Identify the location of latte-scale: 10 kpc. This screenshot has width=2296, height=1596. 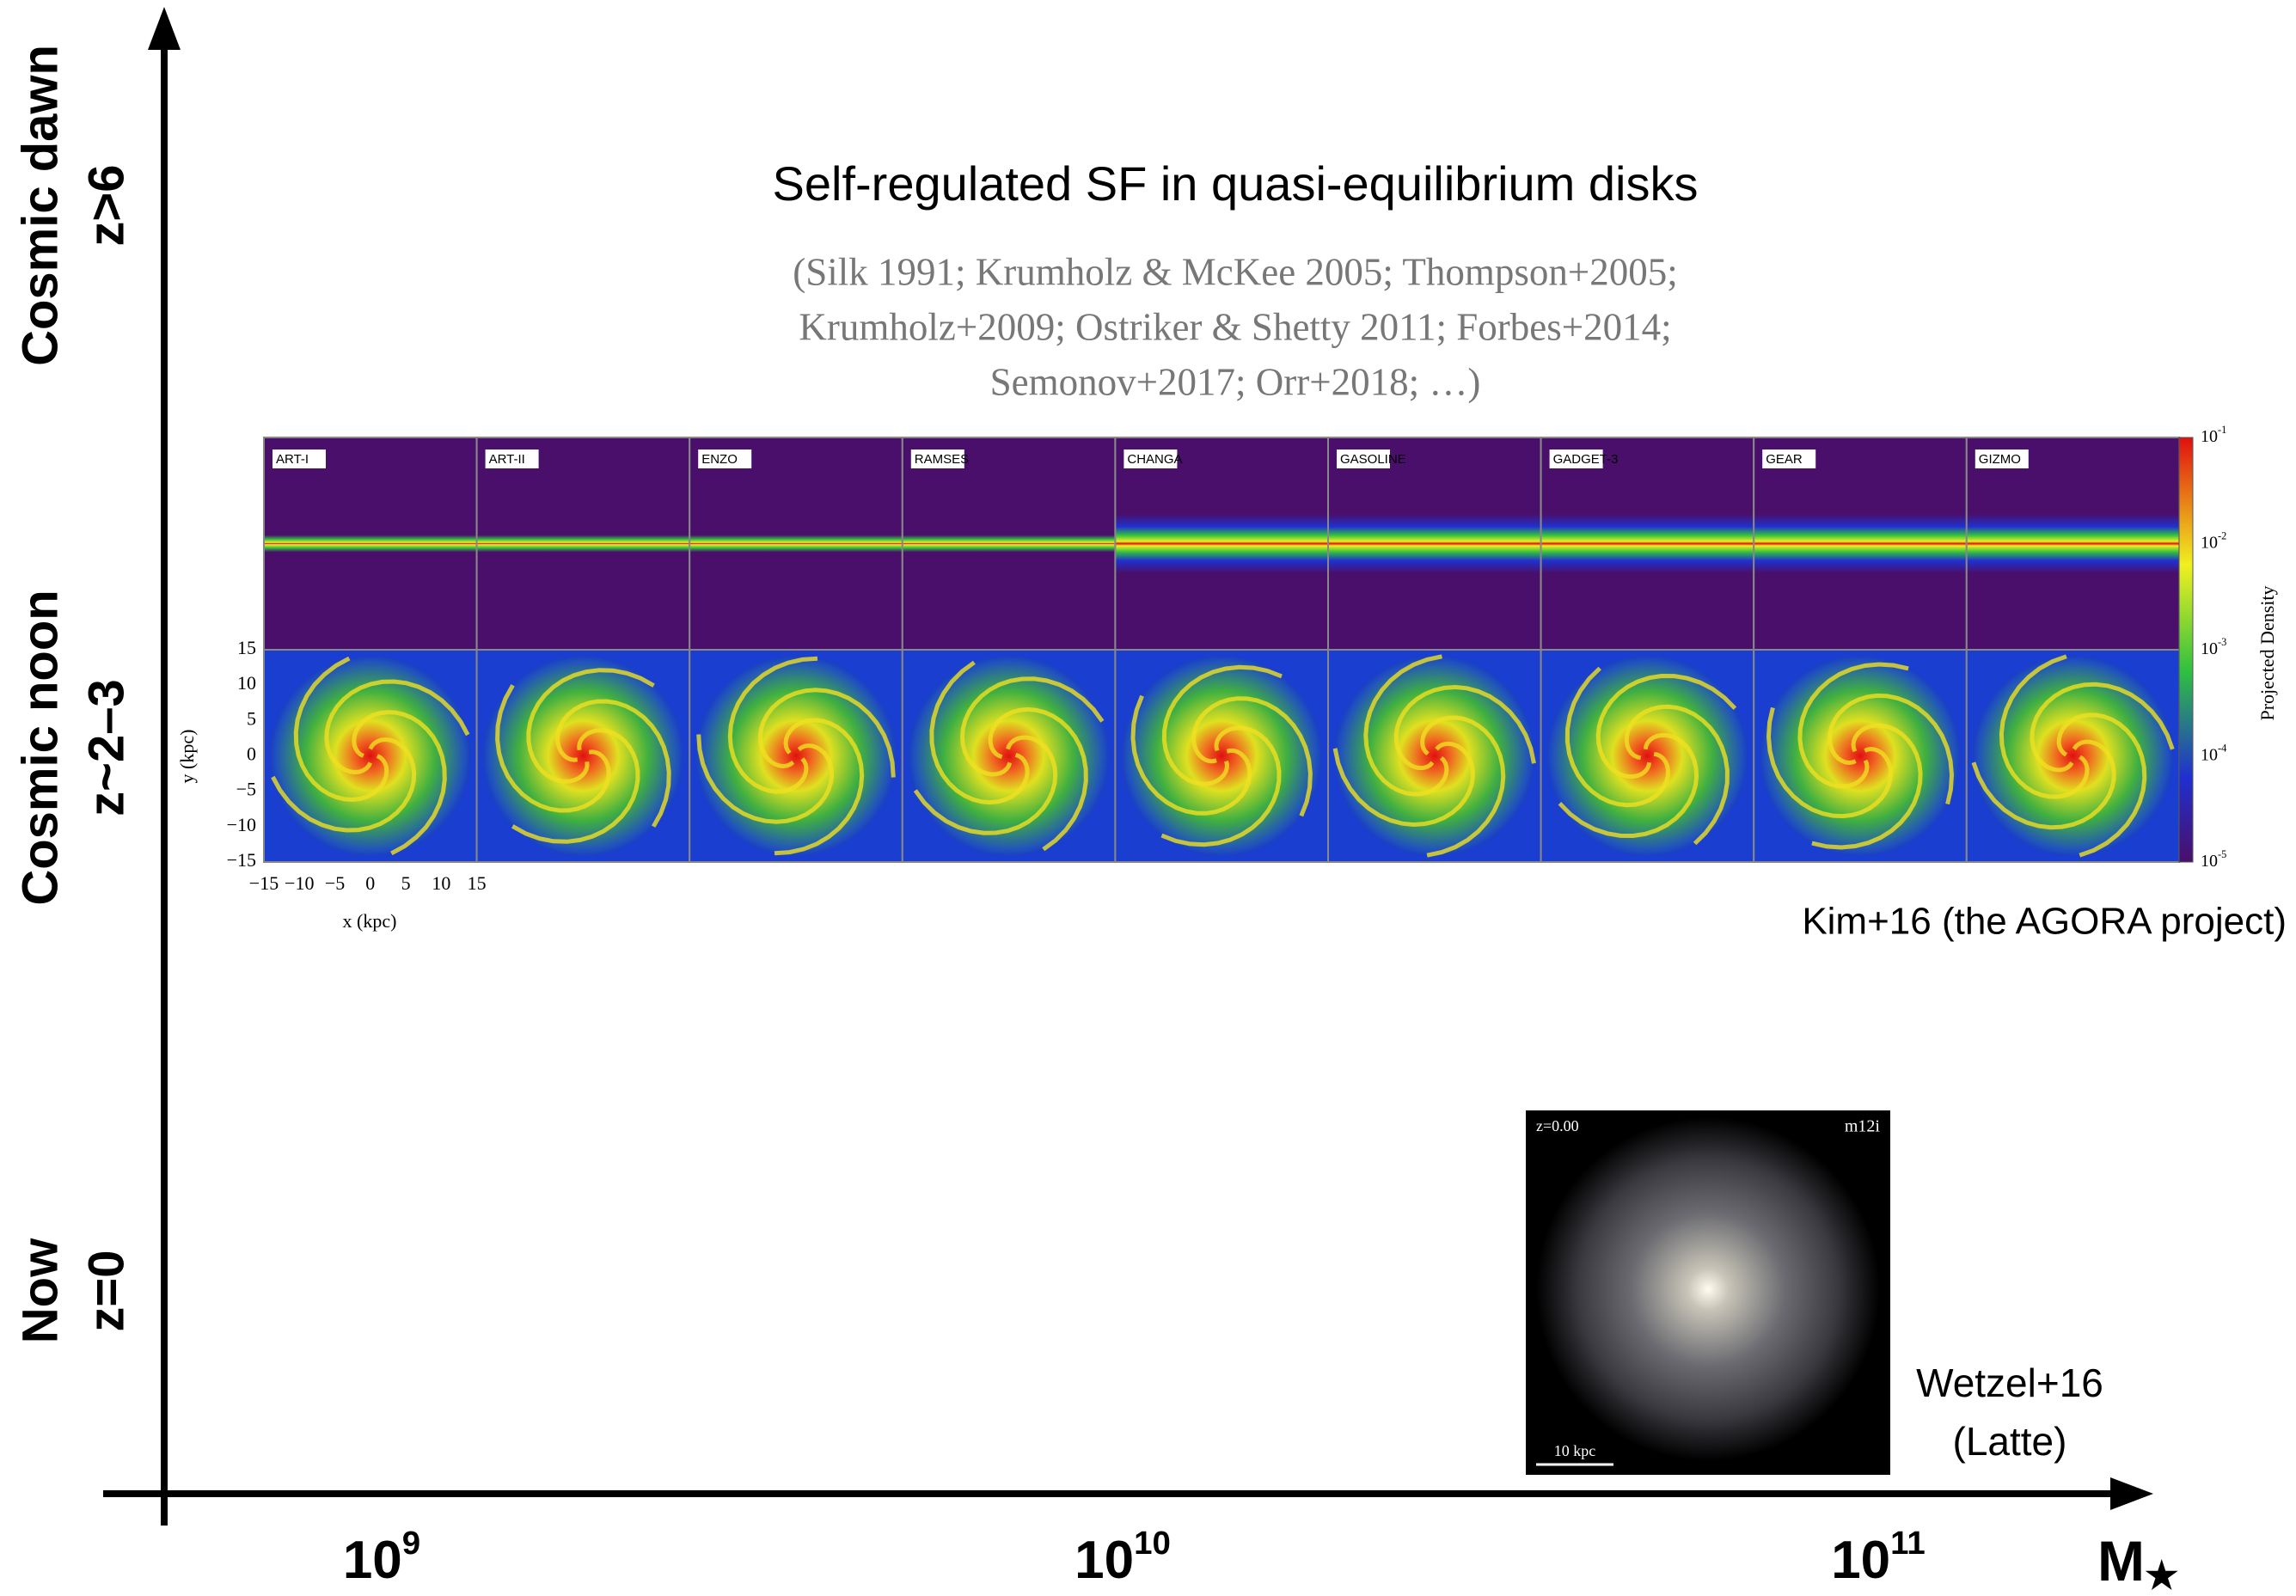
(1575, 1450).